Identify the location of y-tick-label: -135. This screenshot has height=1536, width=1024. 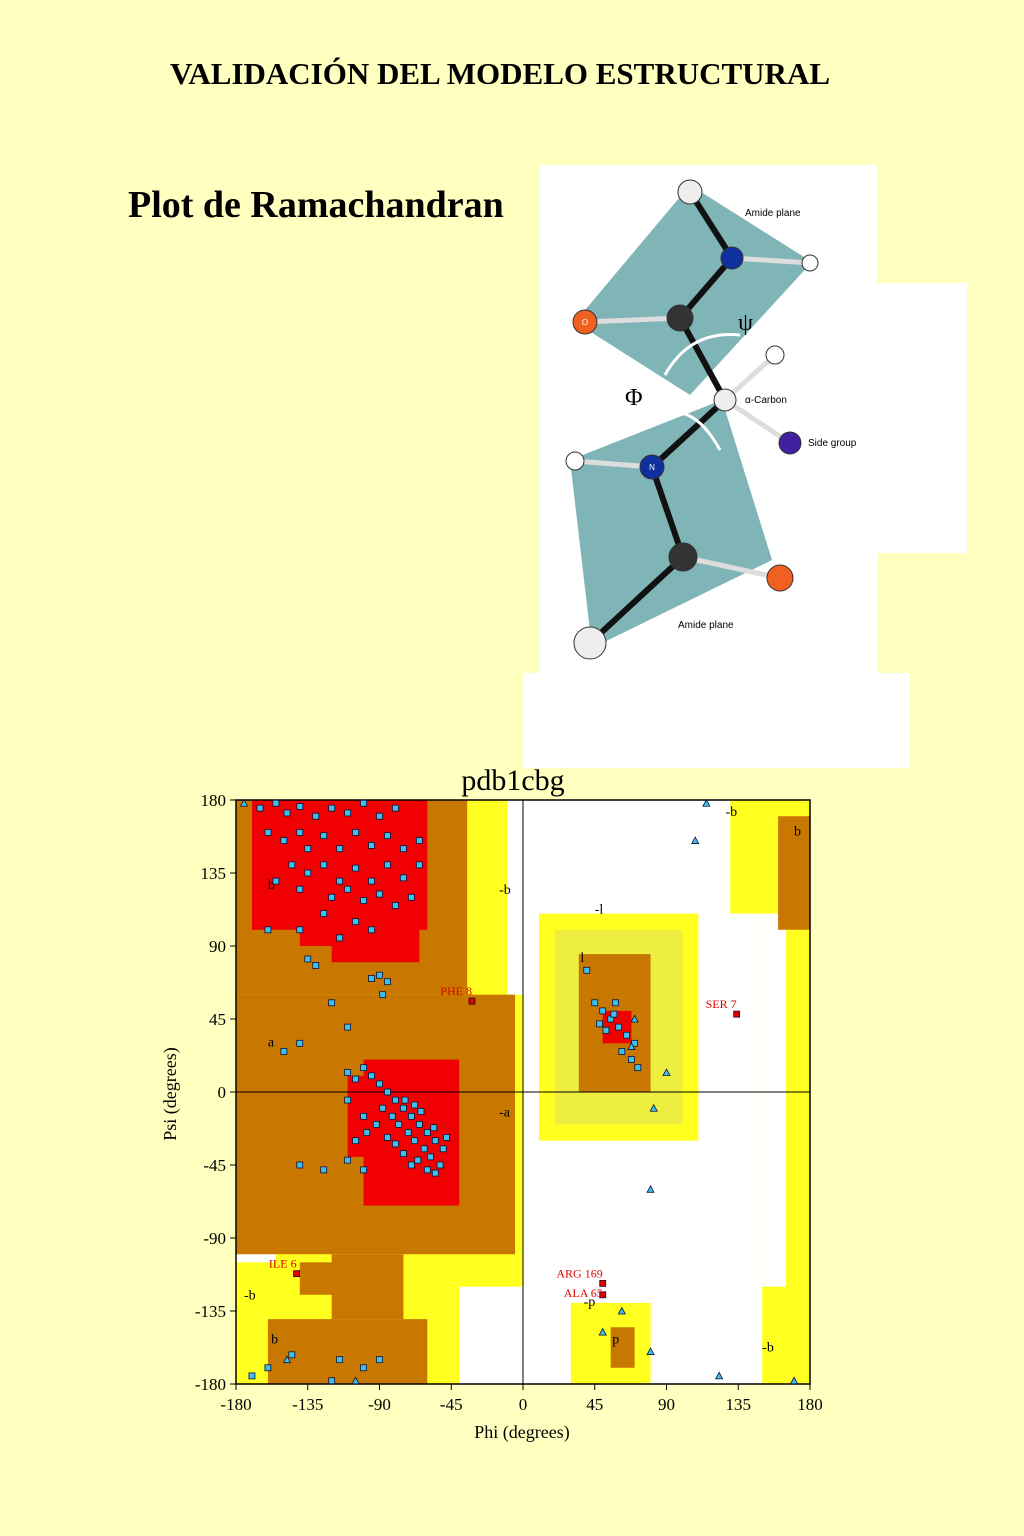
(210, 1311).